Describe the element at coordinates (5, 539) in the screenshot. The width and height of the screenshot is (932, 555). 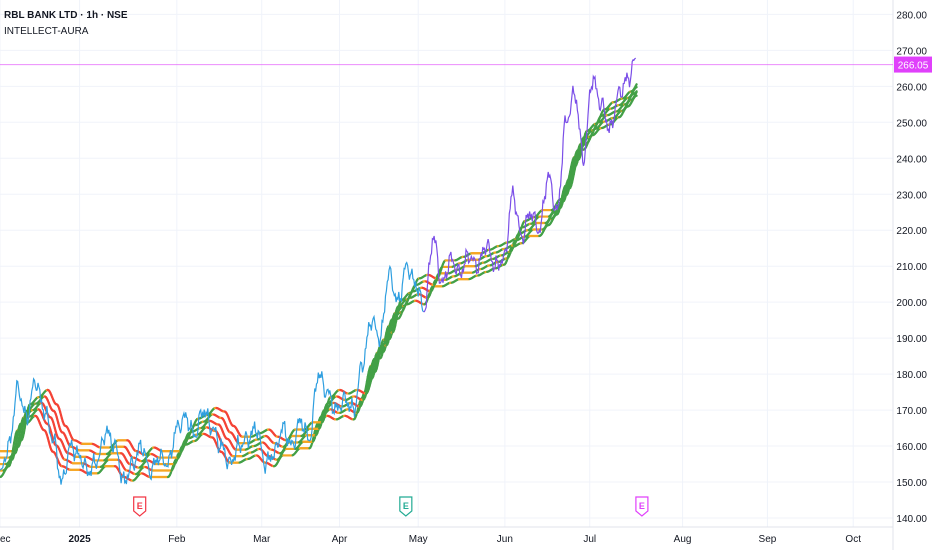
I see `x-tick-label: ec` at that location.